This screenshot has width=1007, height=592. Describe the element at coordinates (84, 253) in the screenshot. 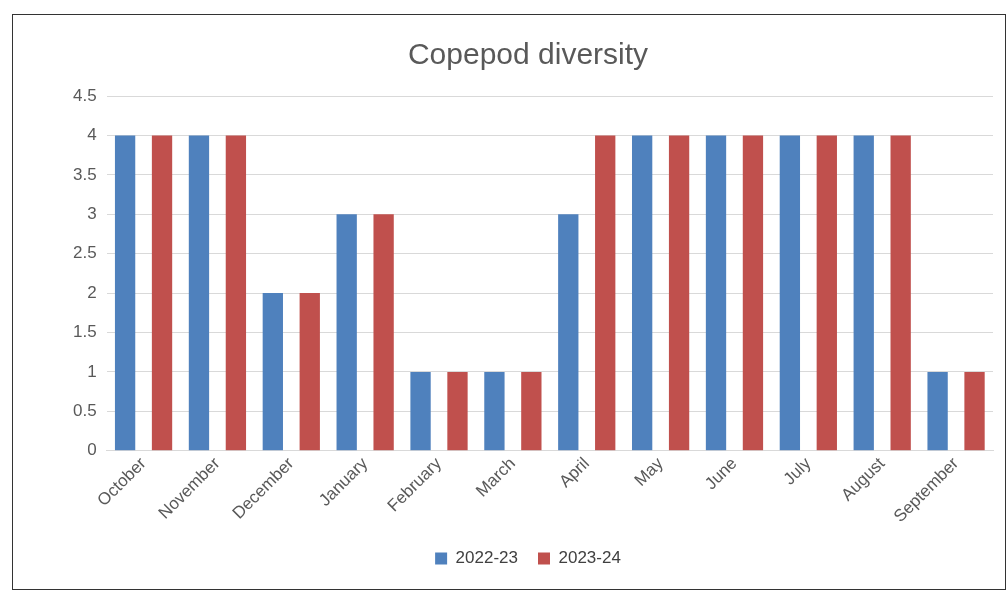

I see `y-tick-label: 2.5` at that location.